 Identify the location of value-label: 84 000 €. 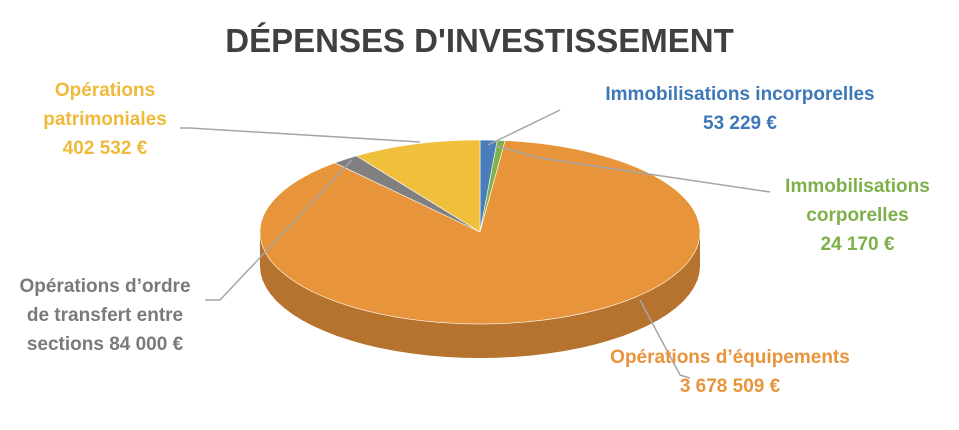
(146, 344).